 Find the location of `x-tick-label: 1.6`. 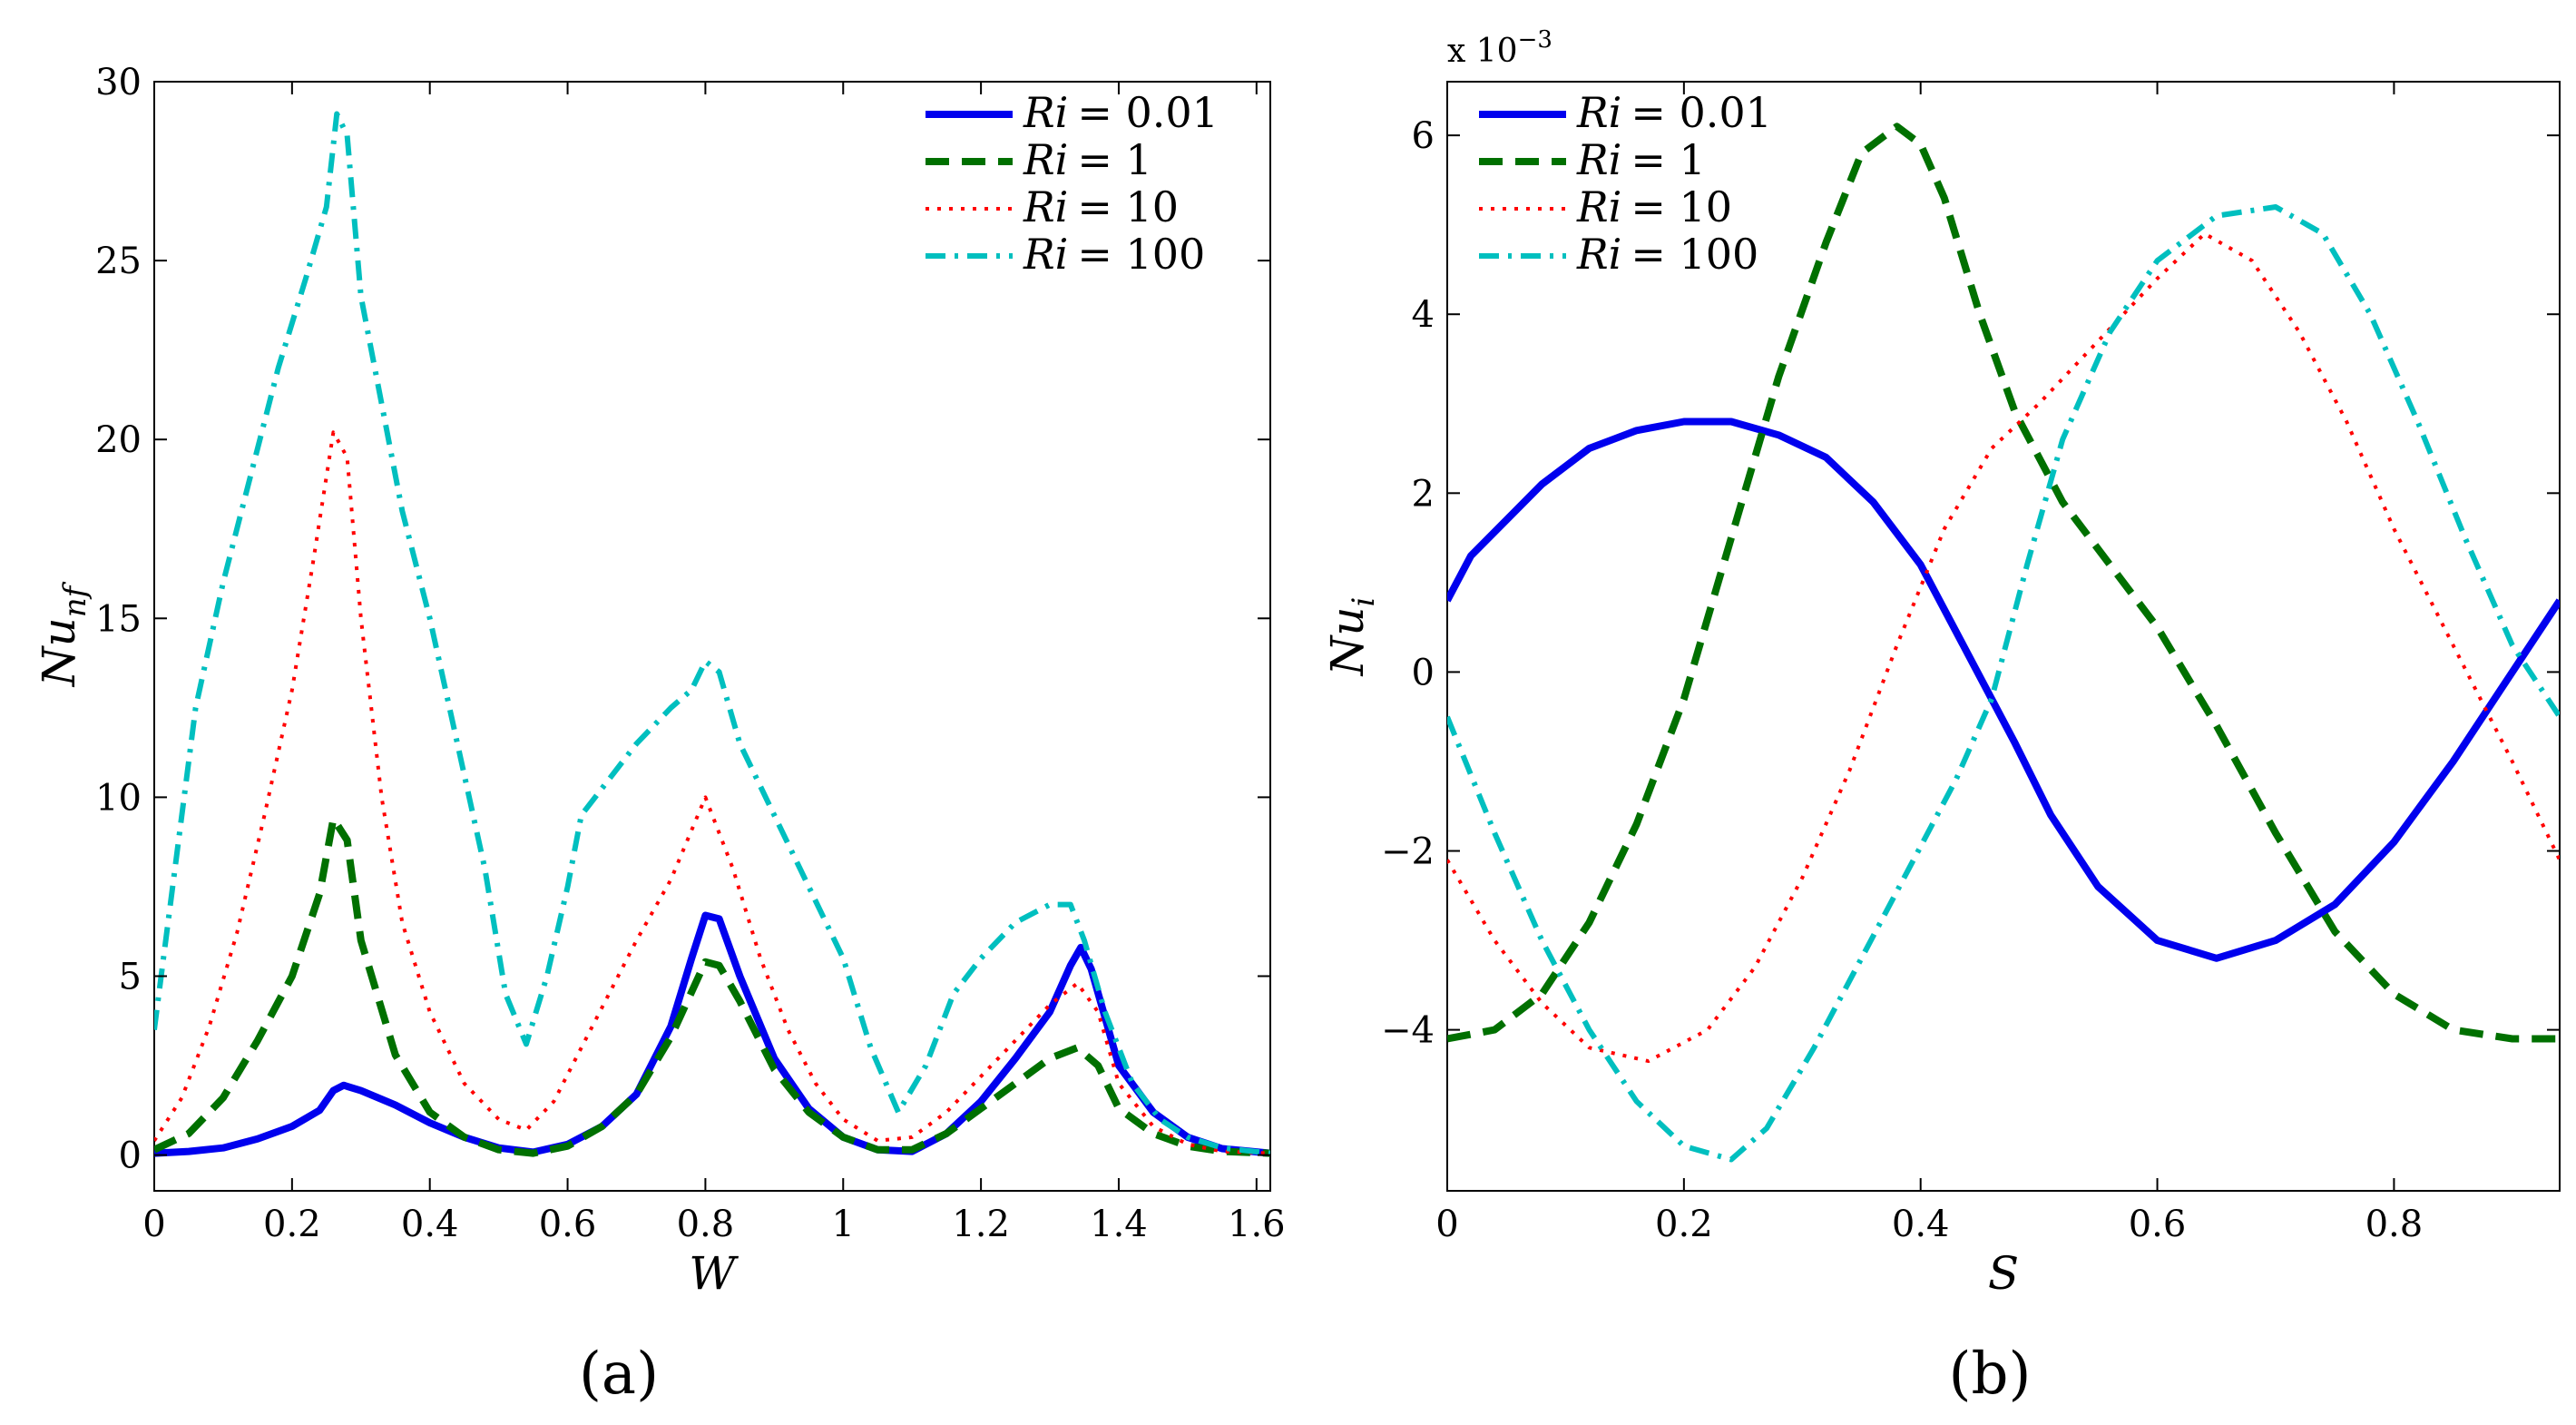

x-tick-label: 1.6 is located at coordinates (1257, 1225).